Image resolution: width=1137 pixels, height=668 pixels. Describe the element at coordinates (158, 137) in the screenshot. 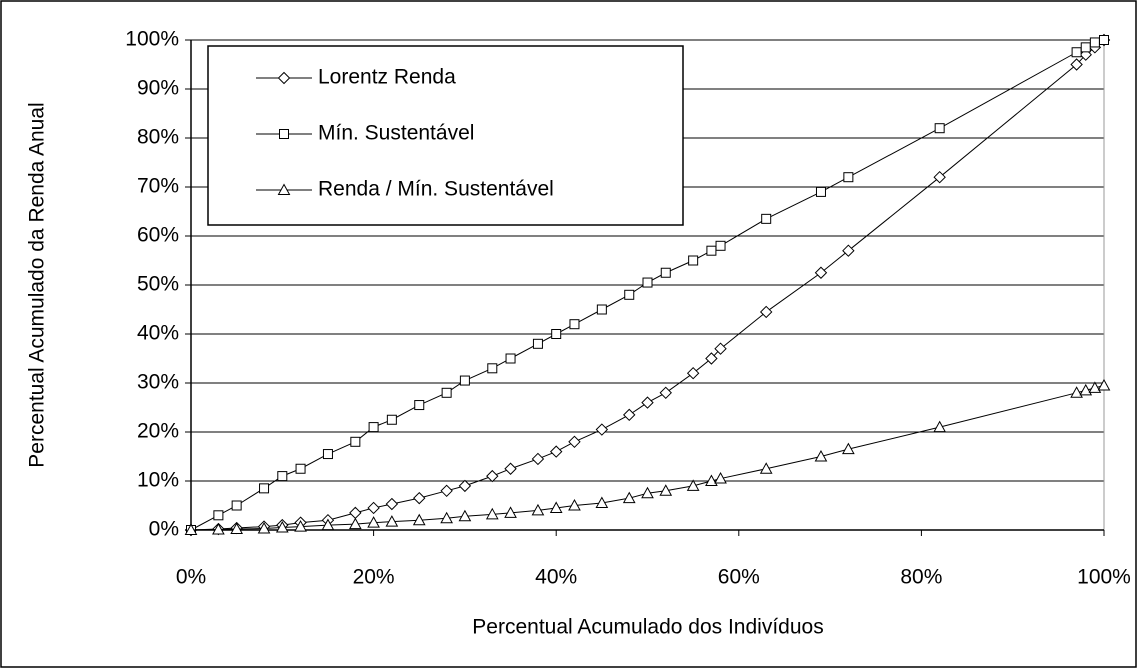

I see `y-tick-label: 80%` at that location.